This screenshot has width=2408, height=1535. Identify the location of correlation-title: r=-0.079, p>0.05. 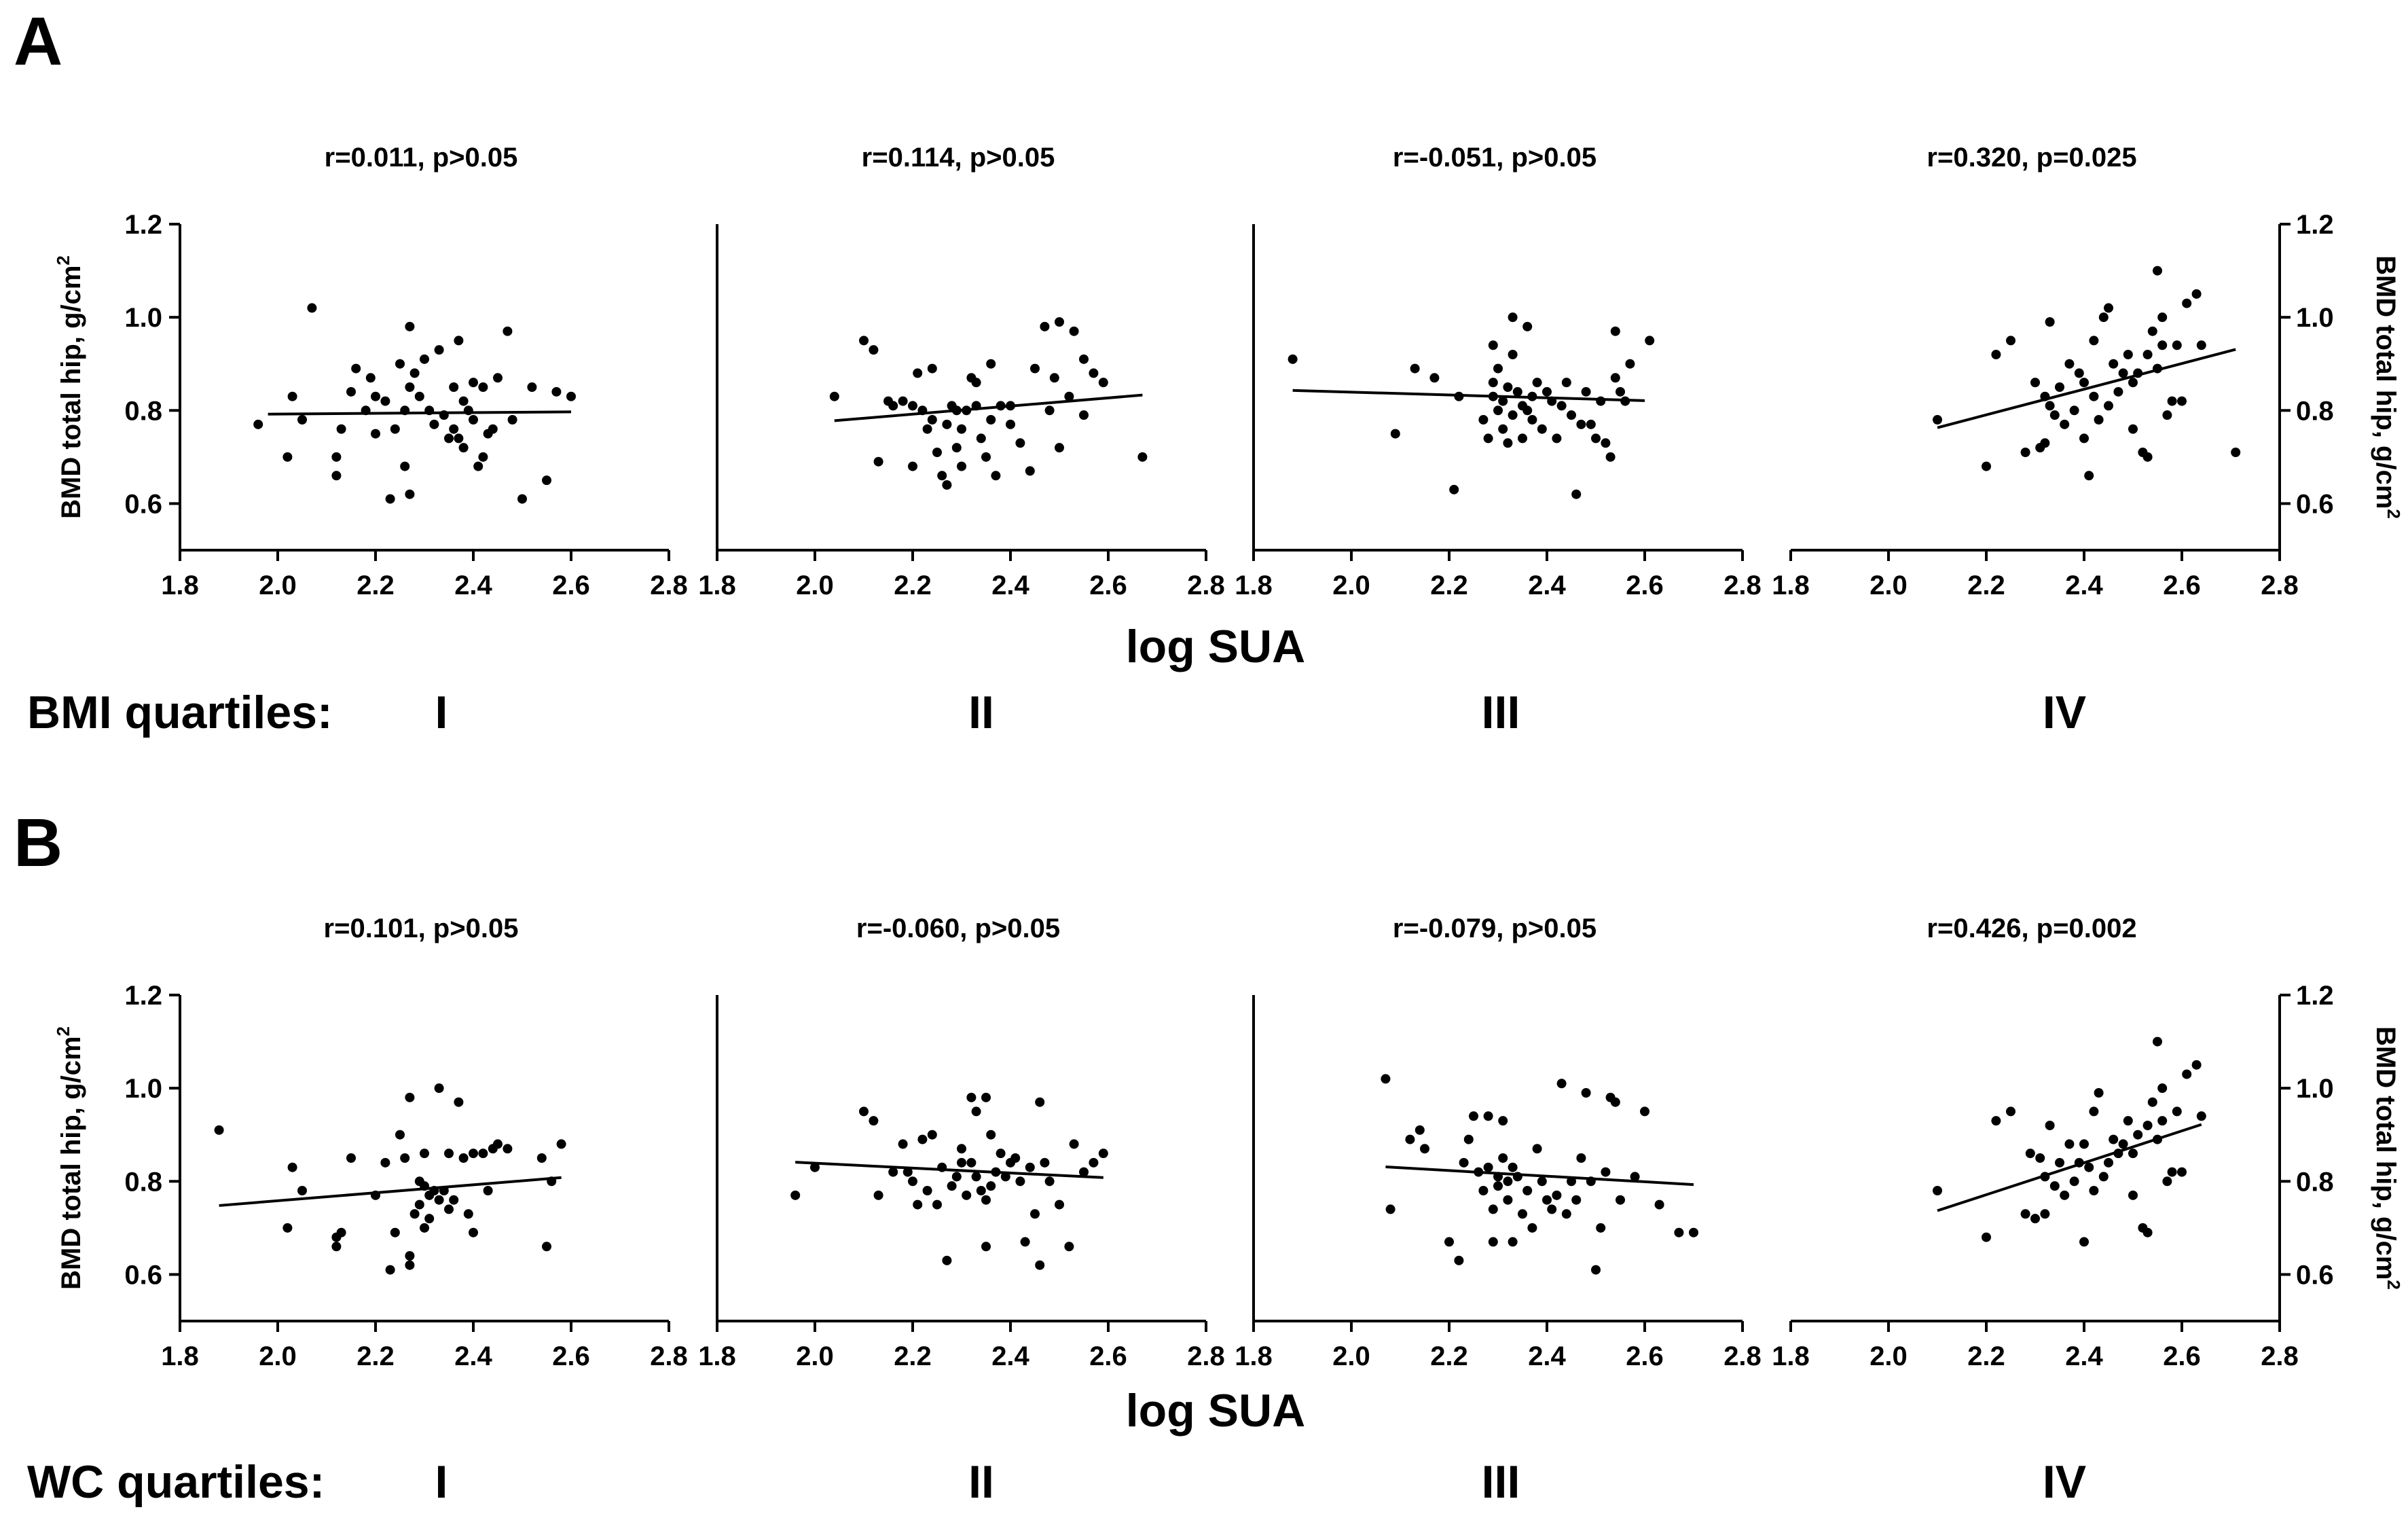
(1495, 928).